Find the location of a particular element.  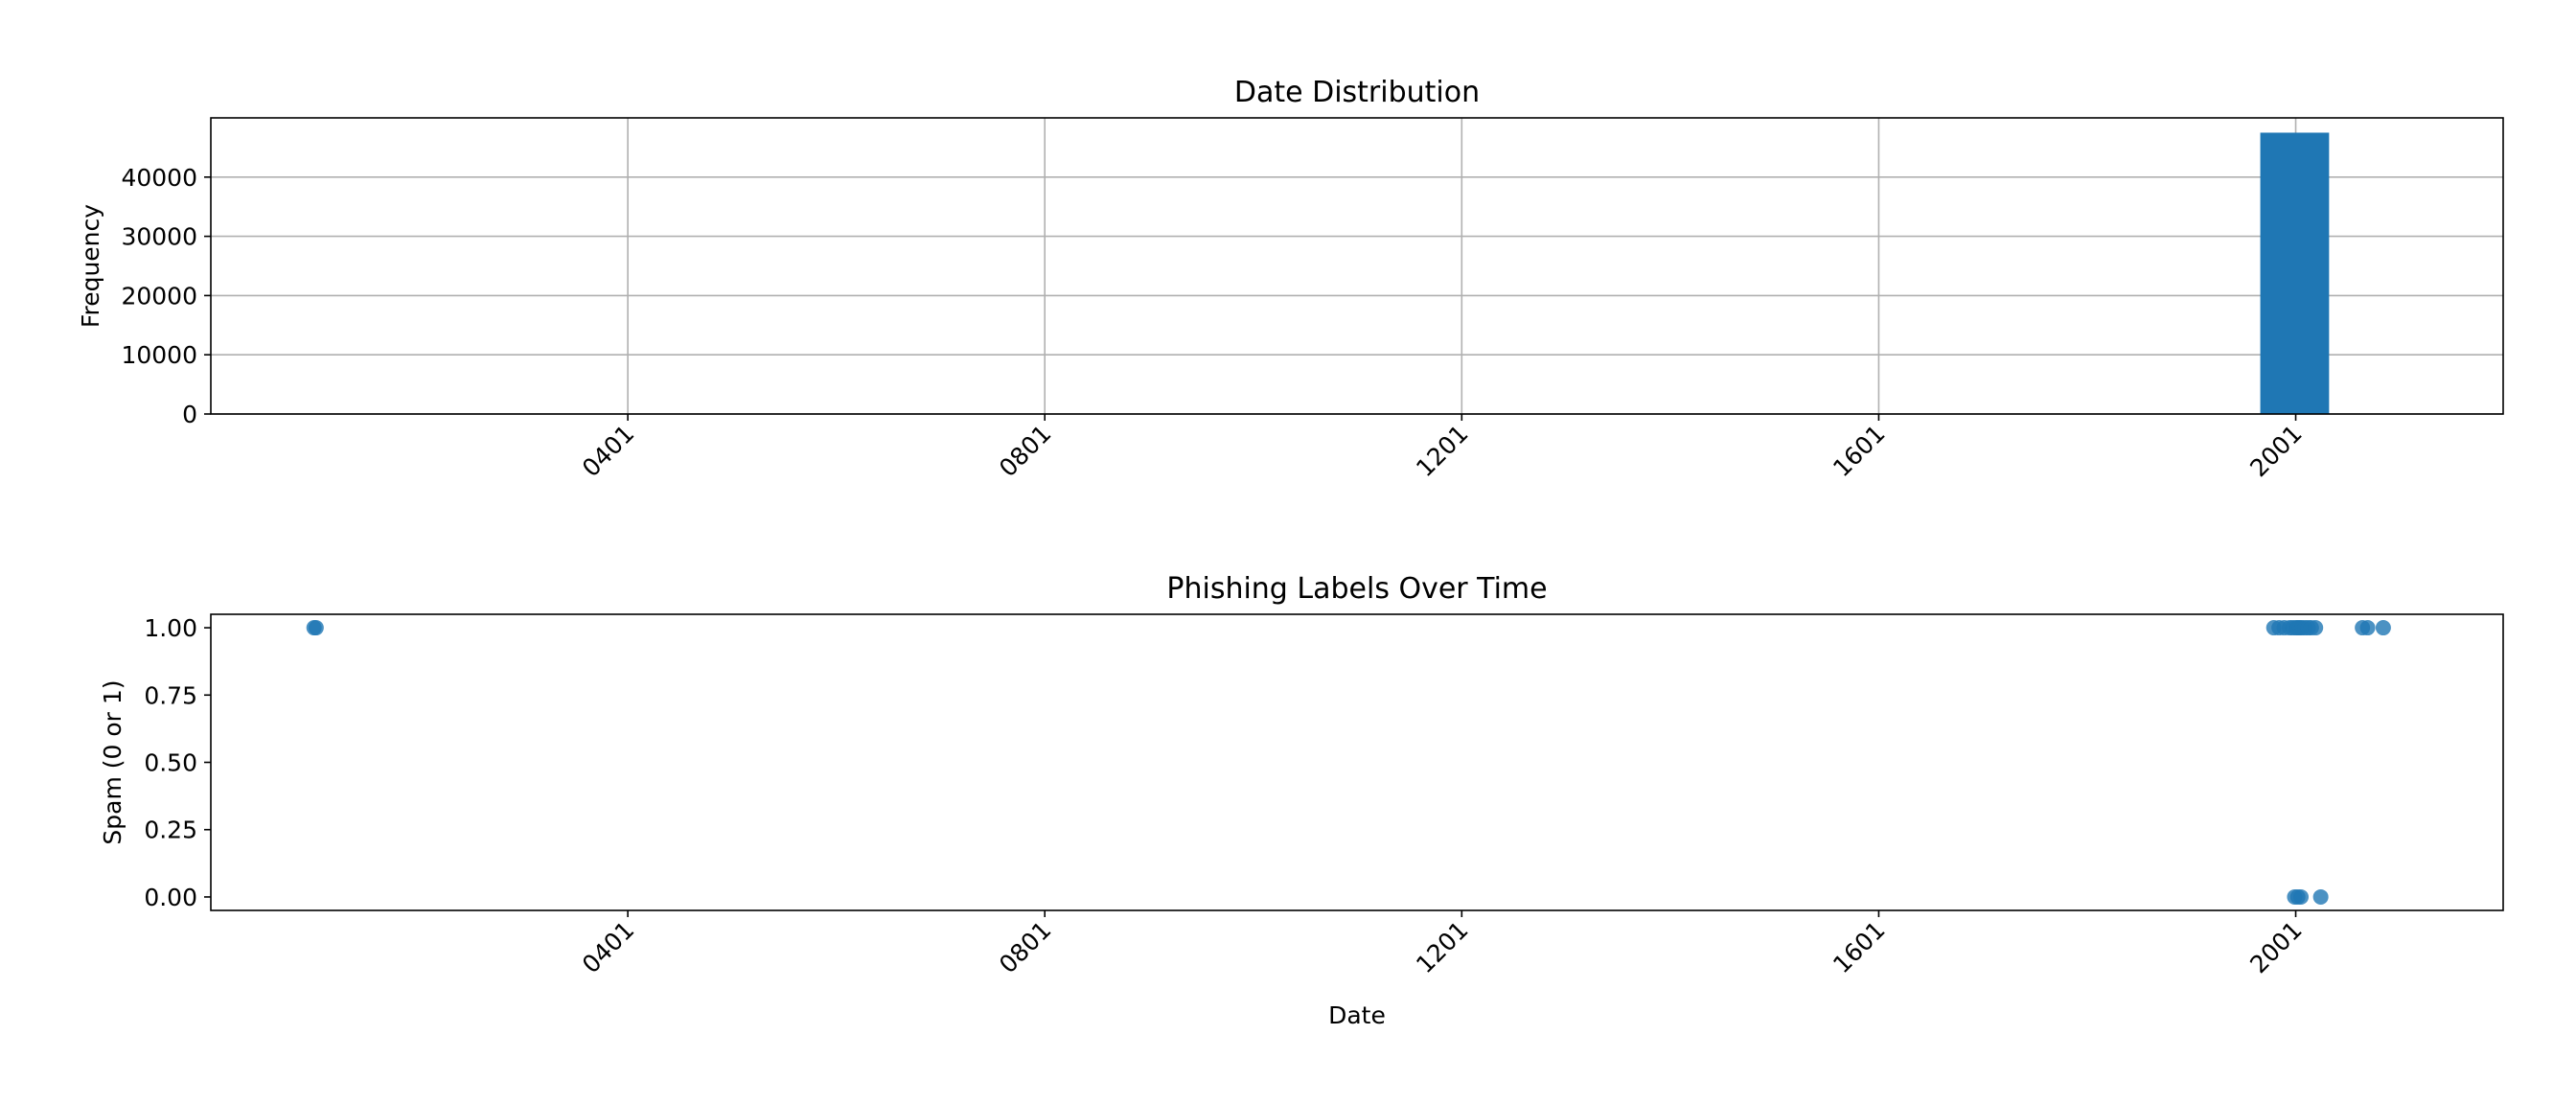

histogram-bar is located at coordinates (2295, 273).